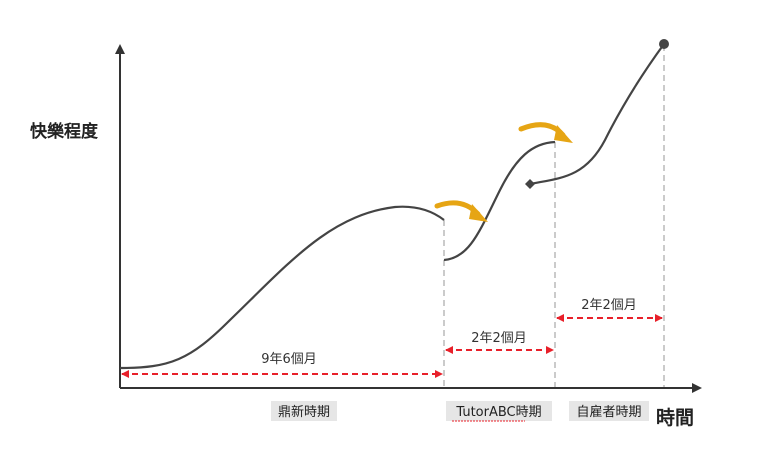 The image size is (758, 451). I want to click on period-label-3: 自雇者時期, so click(608, 412).